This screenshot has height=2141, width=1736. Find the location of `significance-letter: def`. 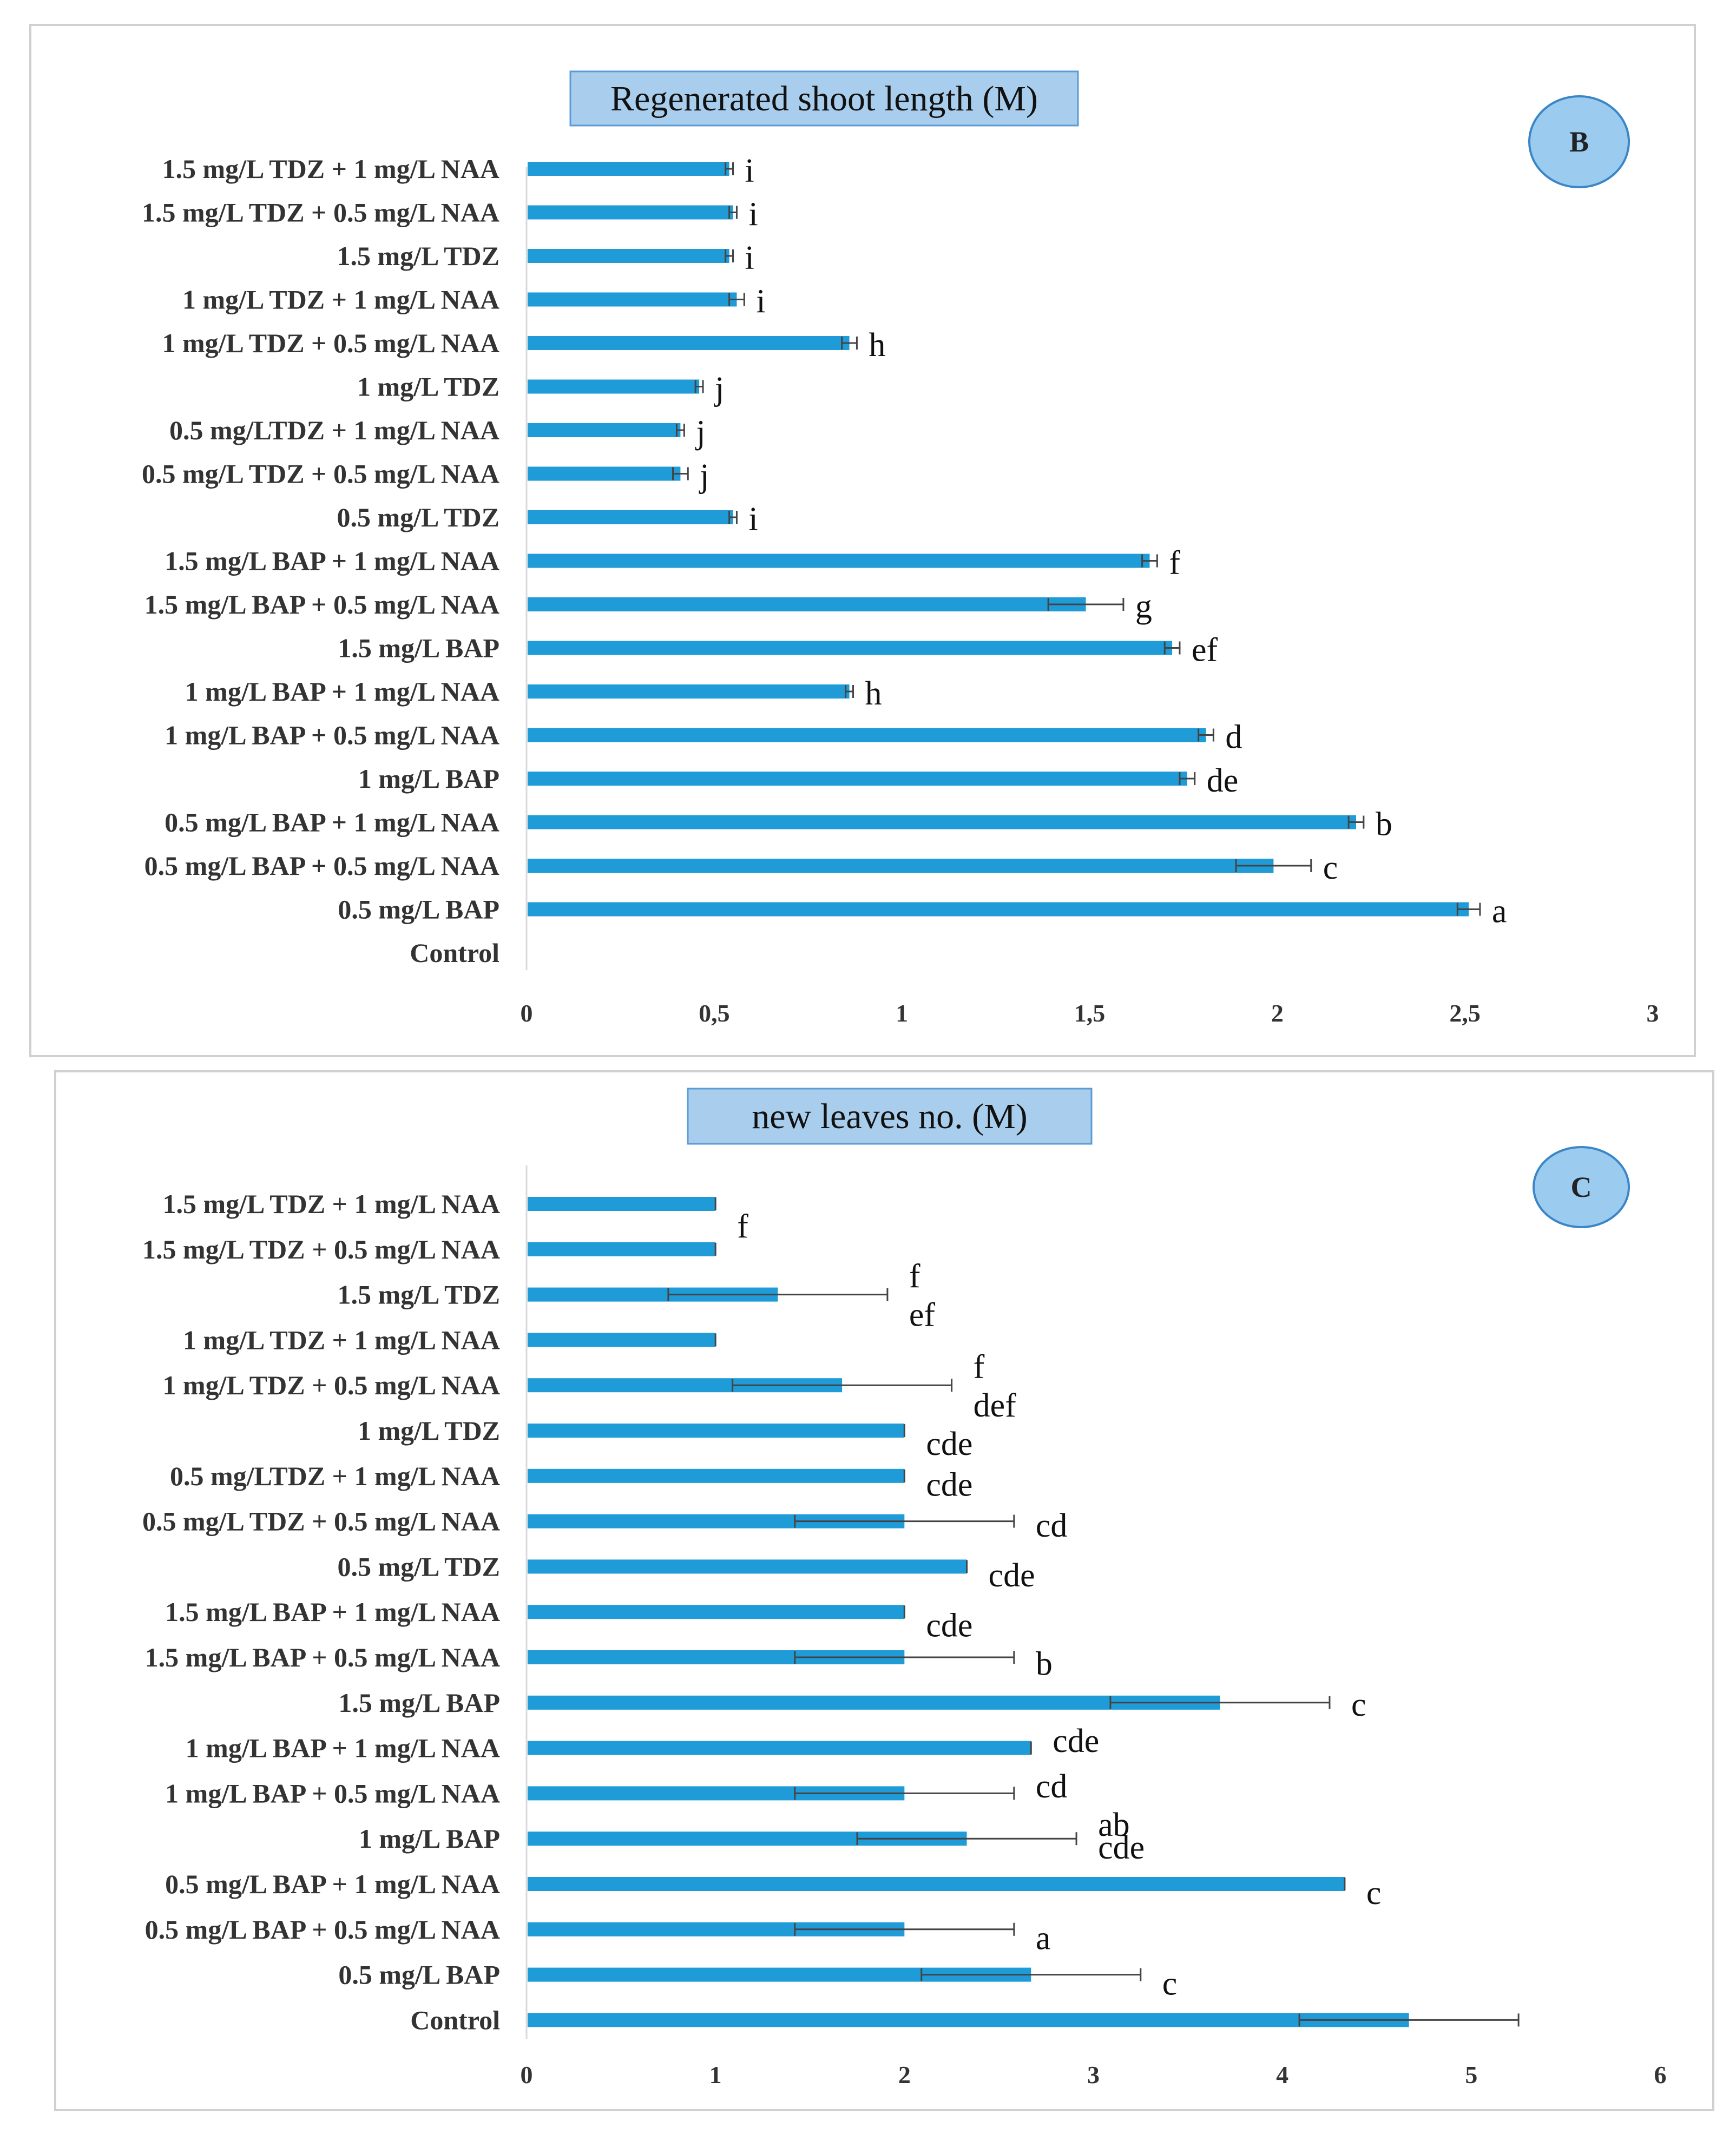

significance-letter: def is located at coordinates (996, 1405).